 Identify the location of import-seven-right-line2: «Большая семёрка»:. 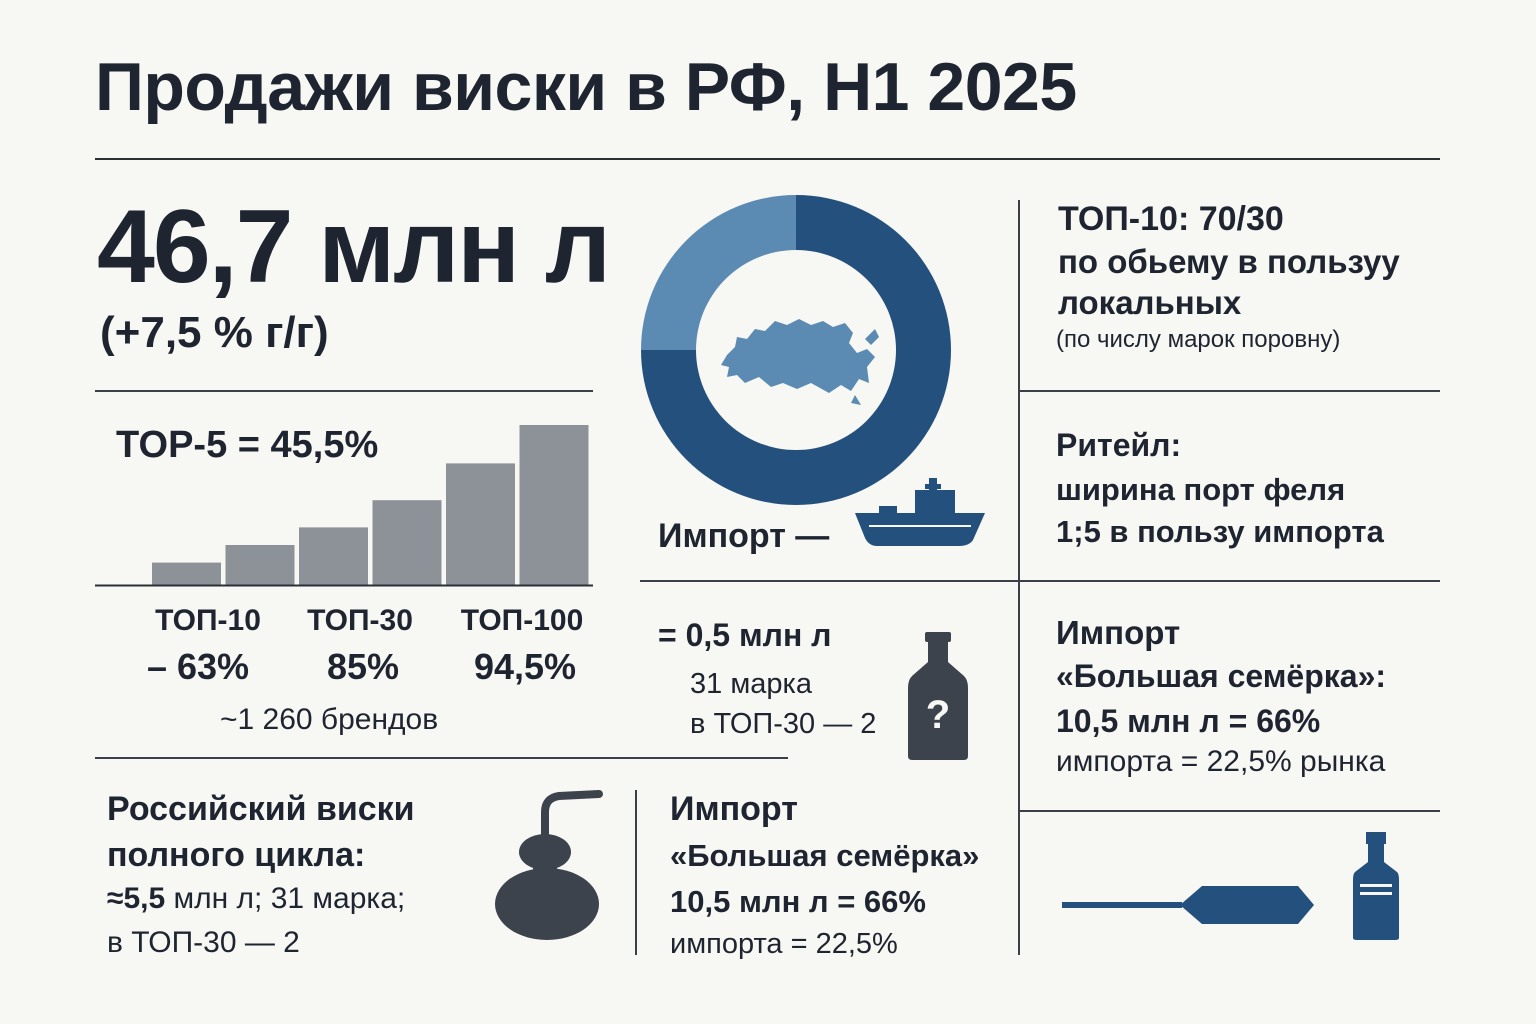
(1221, 676).